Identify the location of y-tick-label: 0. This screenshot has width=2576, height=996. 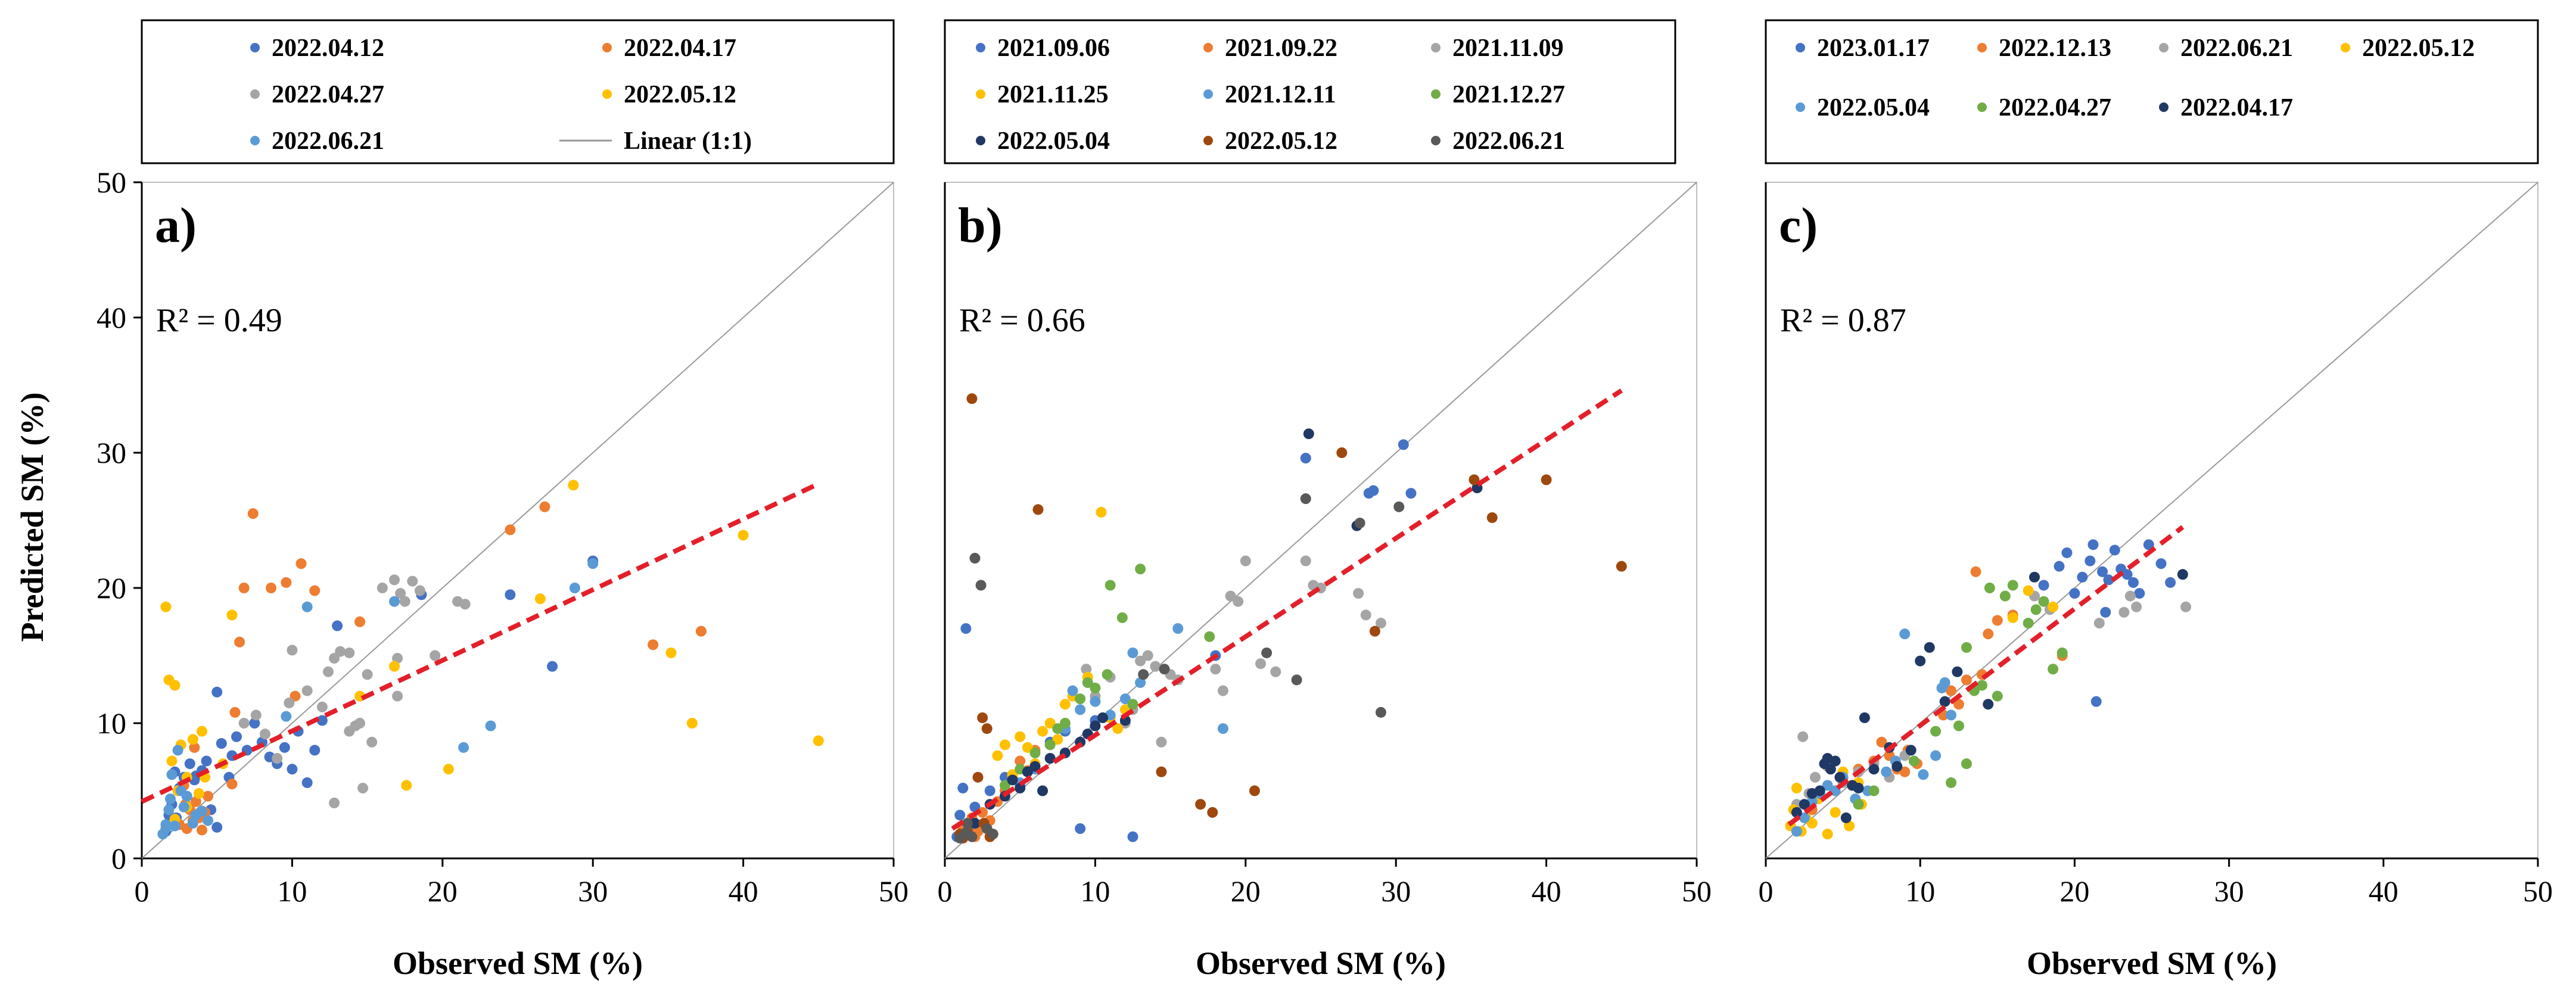
(118, 859).